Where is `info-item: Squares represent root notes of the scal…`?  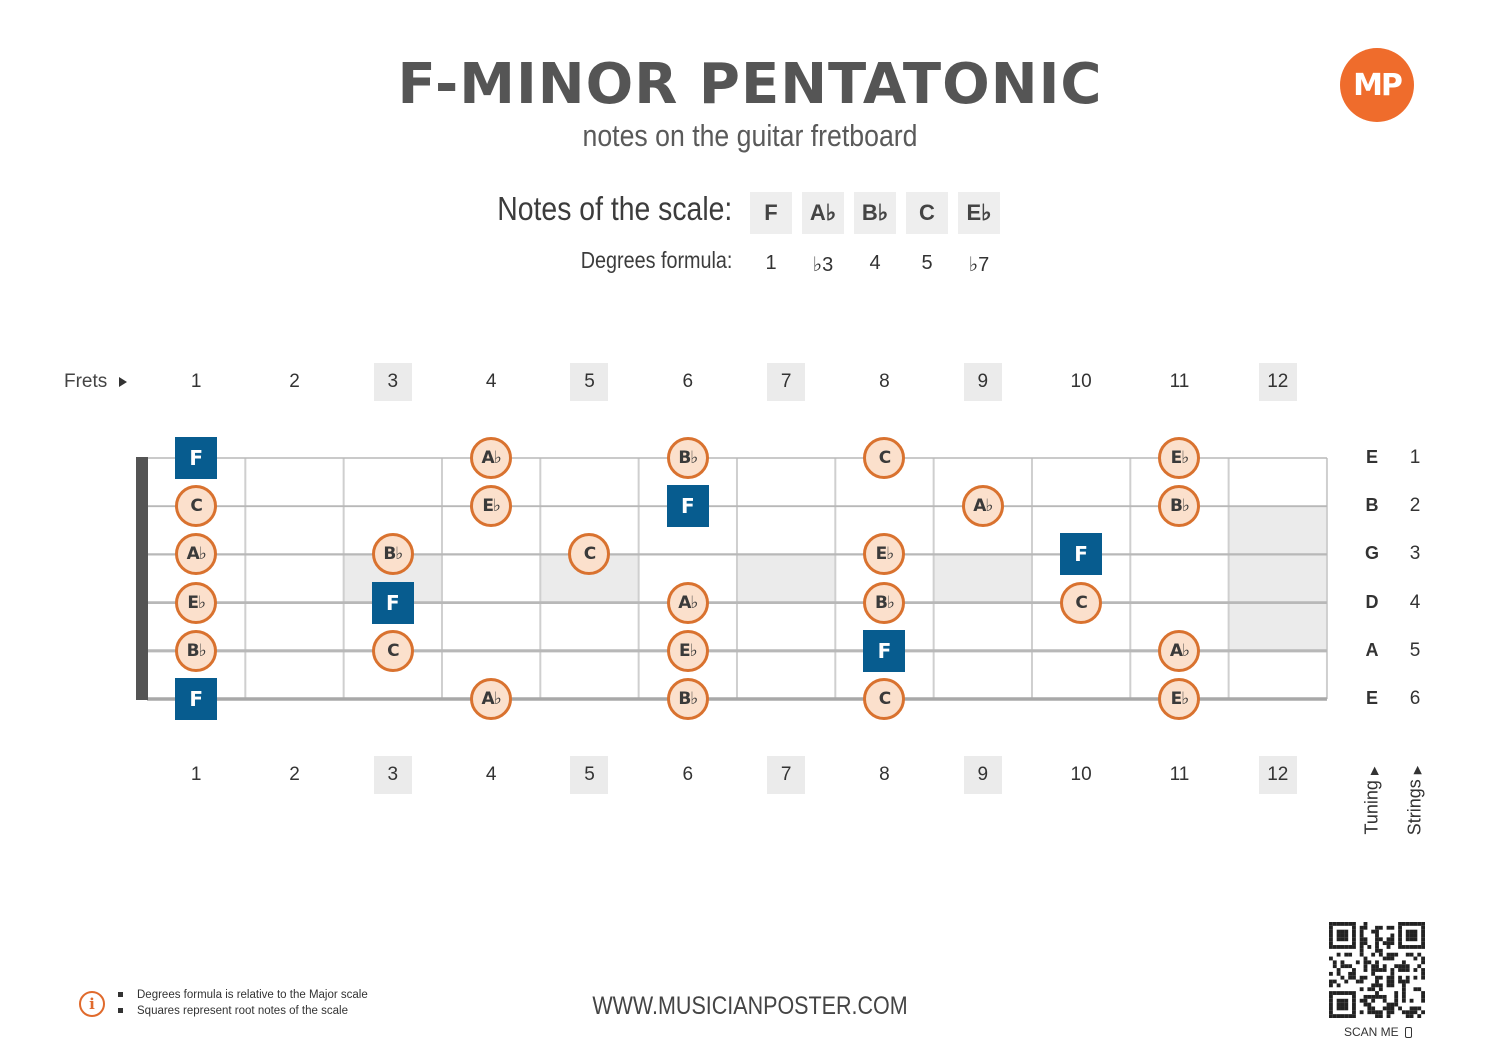 info-item: Squares represent root notes of the scal… is located at coordinates (243, 1013).